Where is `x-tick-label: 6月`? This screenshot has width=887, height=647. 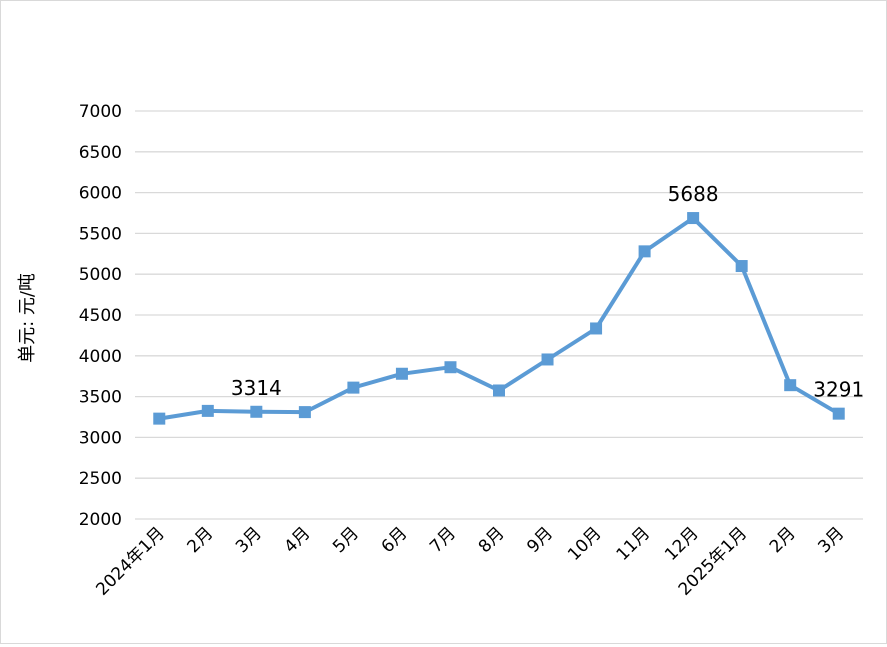
x-tick-label: 6月 is located at coordinates (395, 540).